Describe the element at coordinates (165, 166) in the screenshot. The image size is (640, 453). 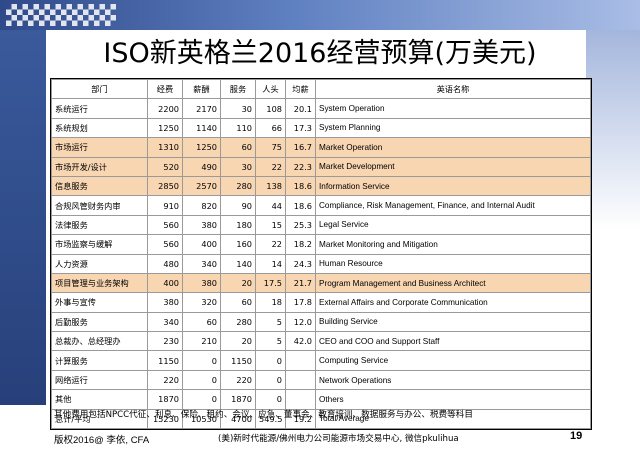
I see `cell-budget: 520` at that location.